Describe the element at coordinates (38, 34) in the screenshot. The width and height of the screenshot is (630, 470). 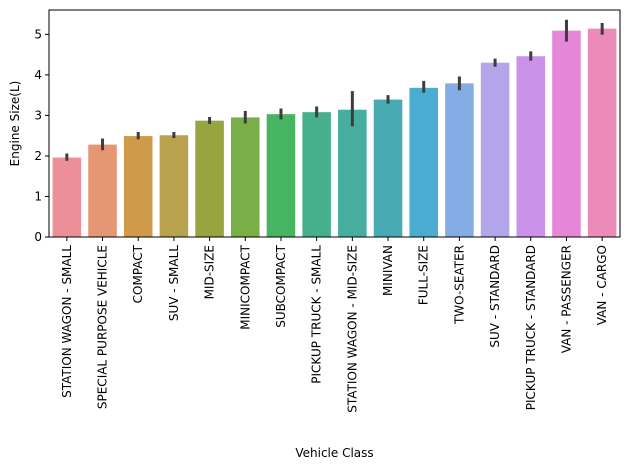
I see `y-tick-label: 5` at that location.